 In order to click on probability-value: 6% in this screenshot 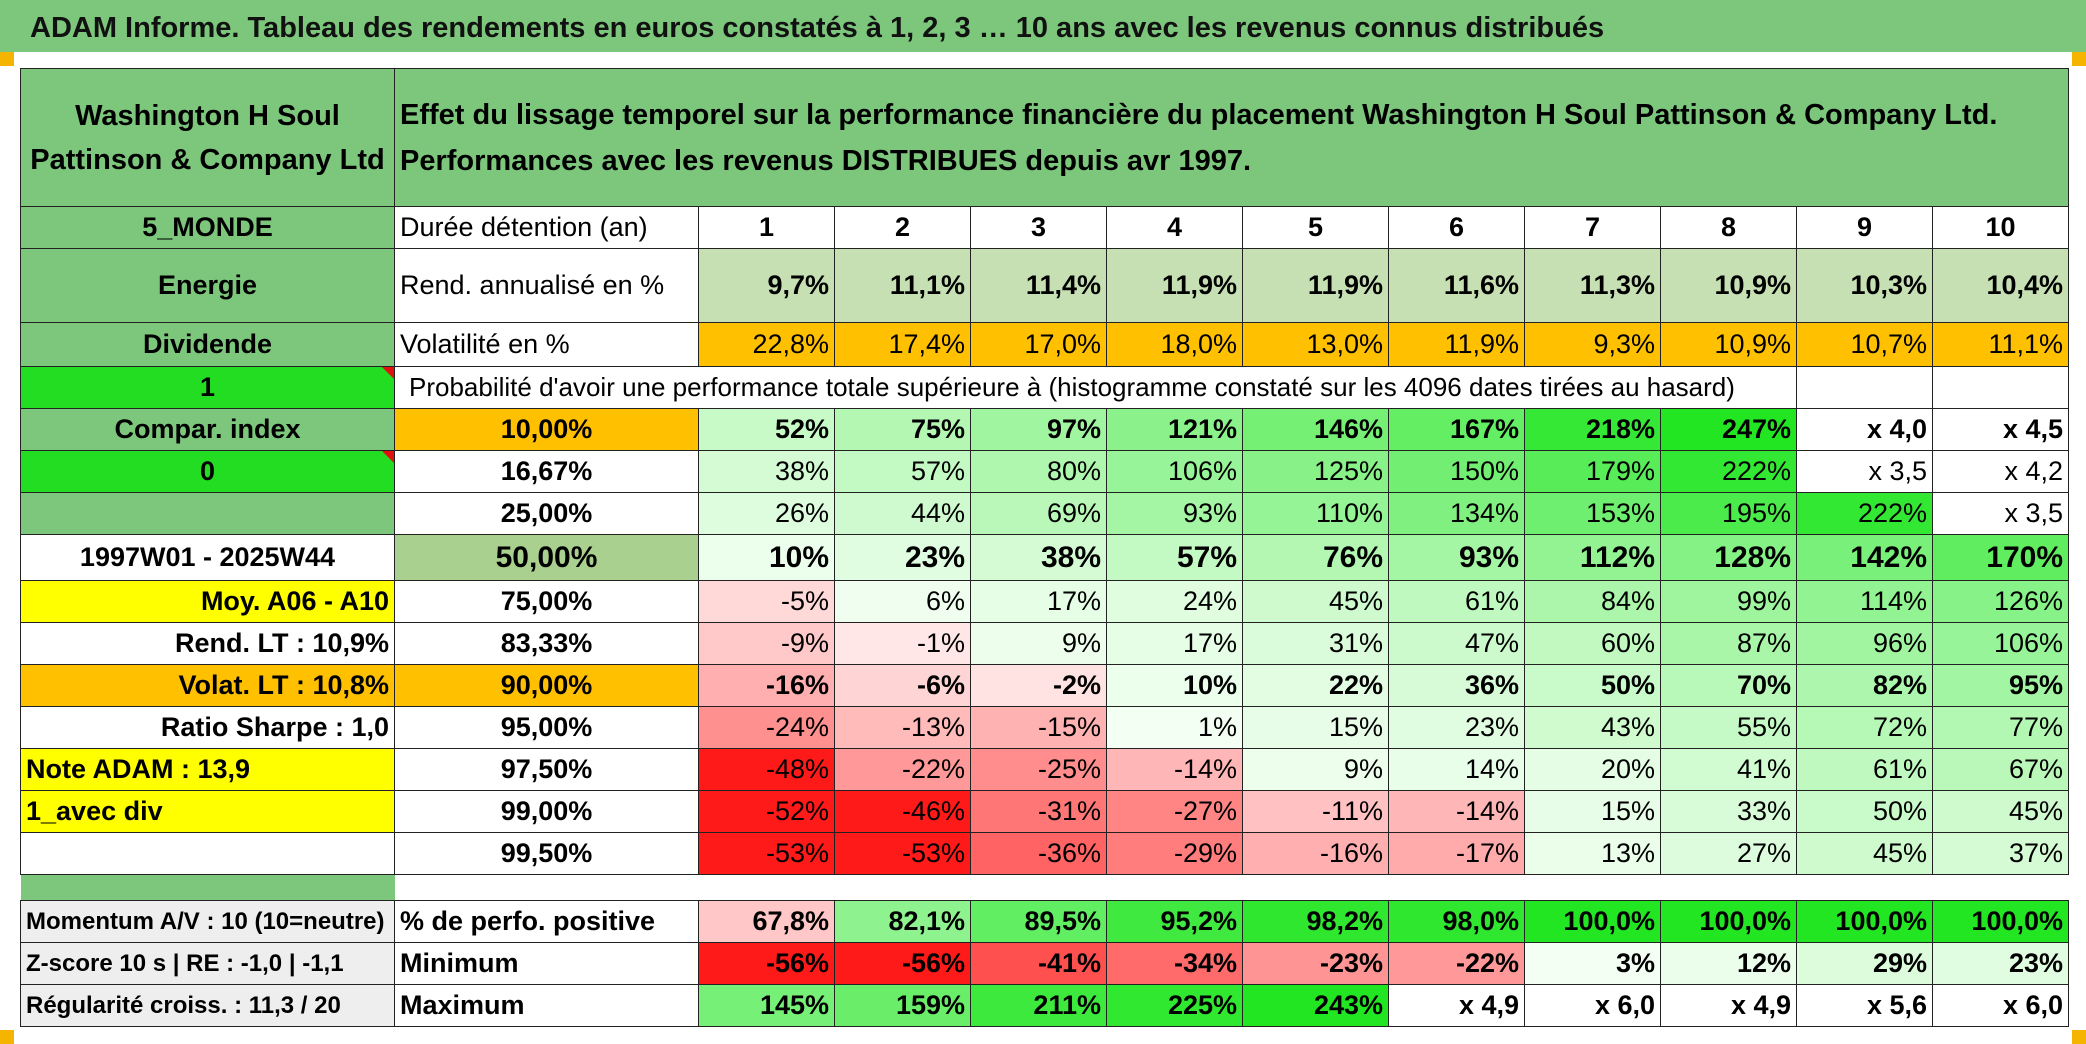, I will do `click(902, 601)`.